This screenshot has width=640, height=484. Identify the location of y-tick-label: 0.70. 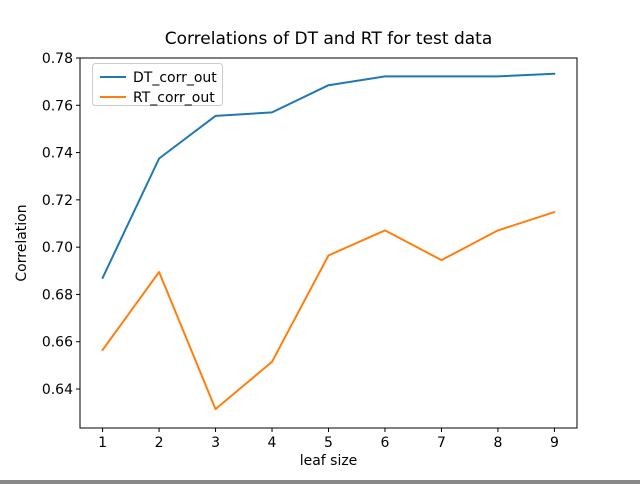
(57, 248).